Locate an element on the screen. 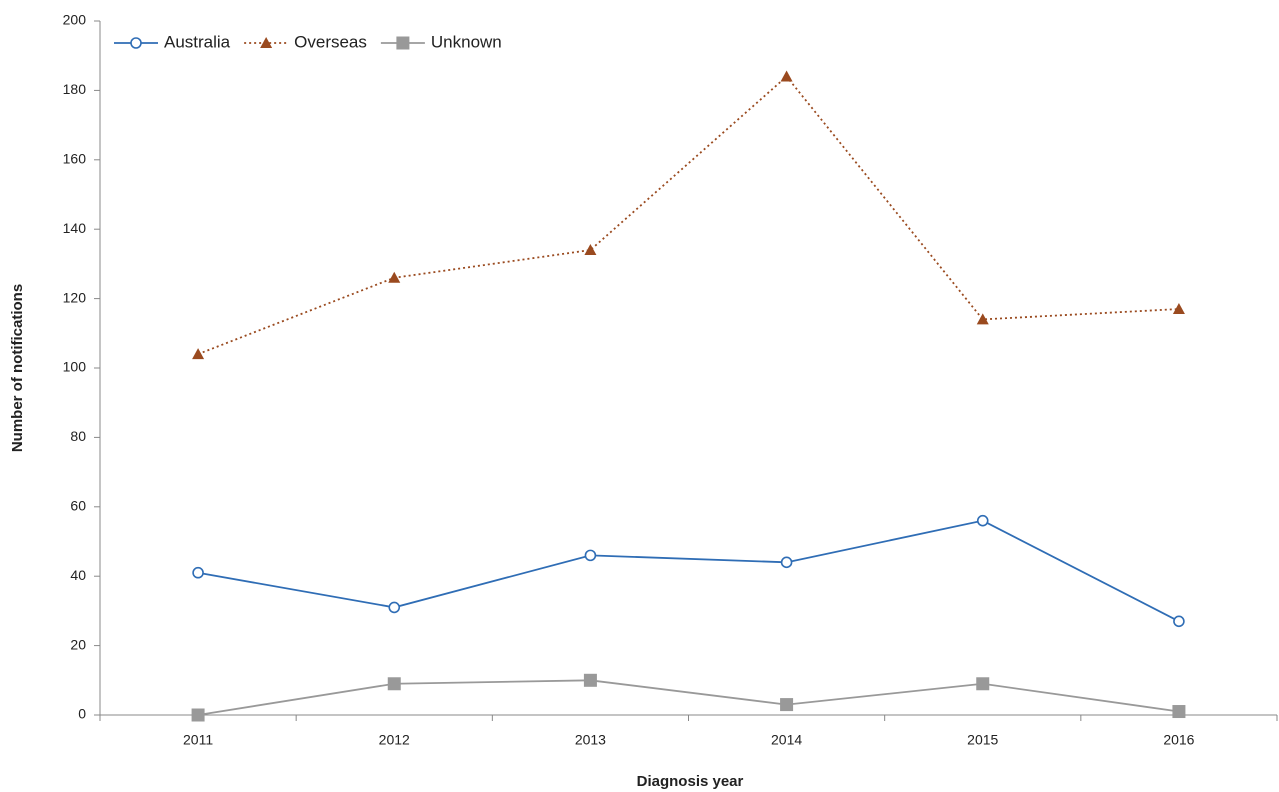  y-axis-title: Number of notifications is located at coordinates (17, 368).